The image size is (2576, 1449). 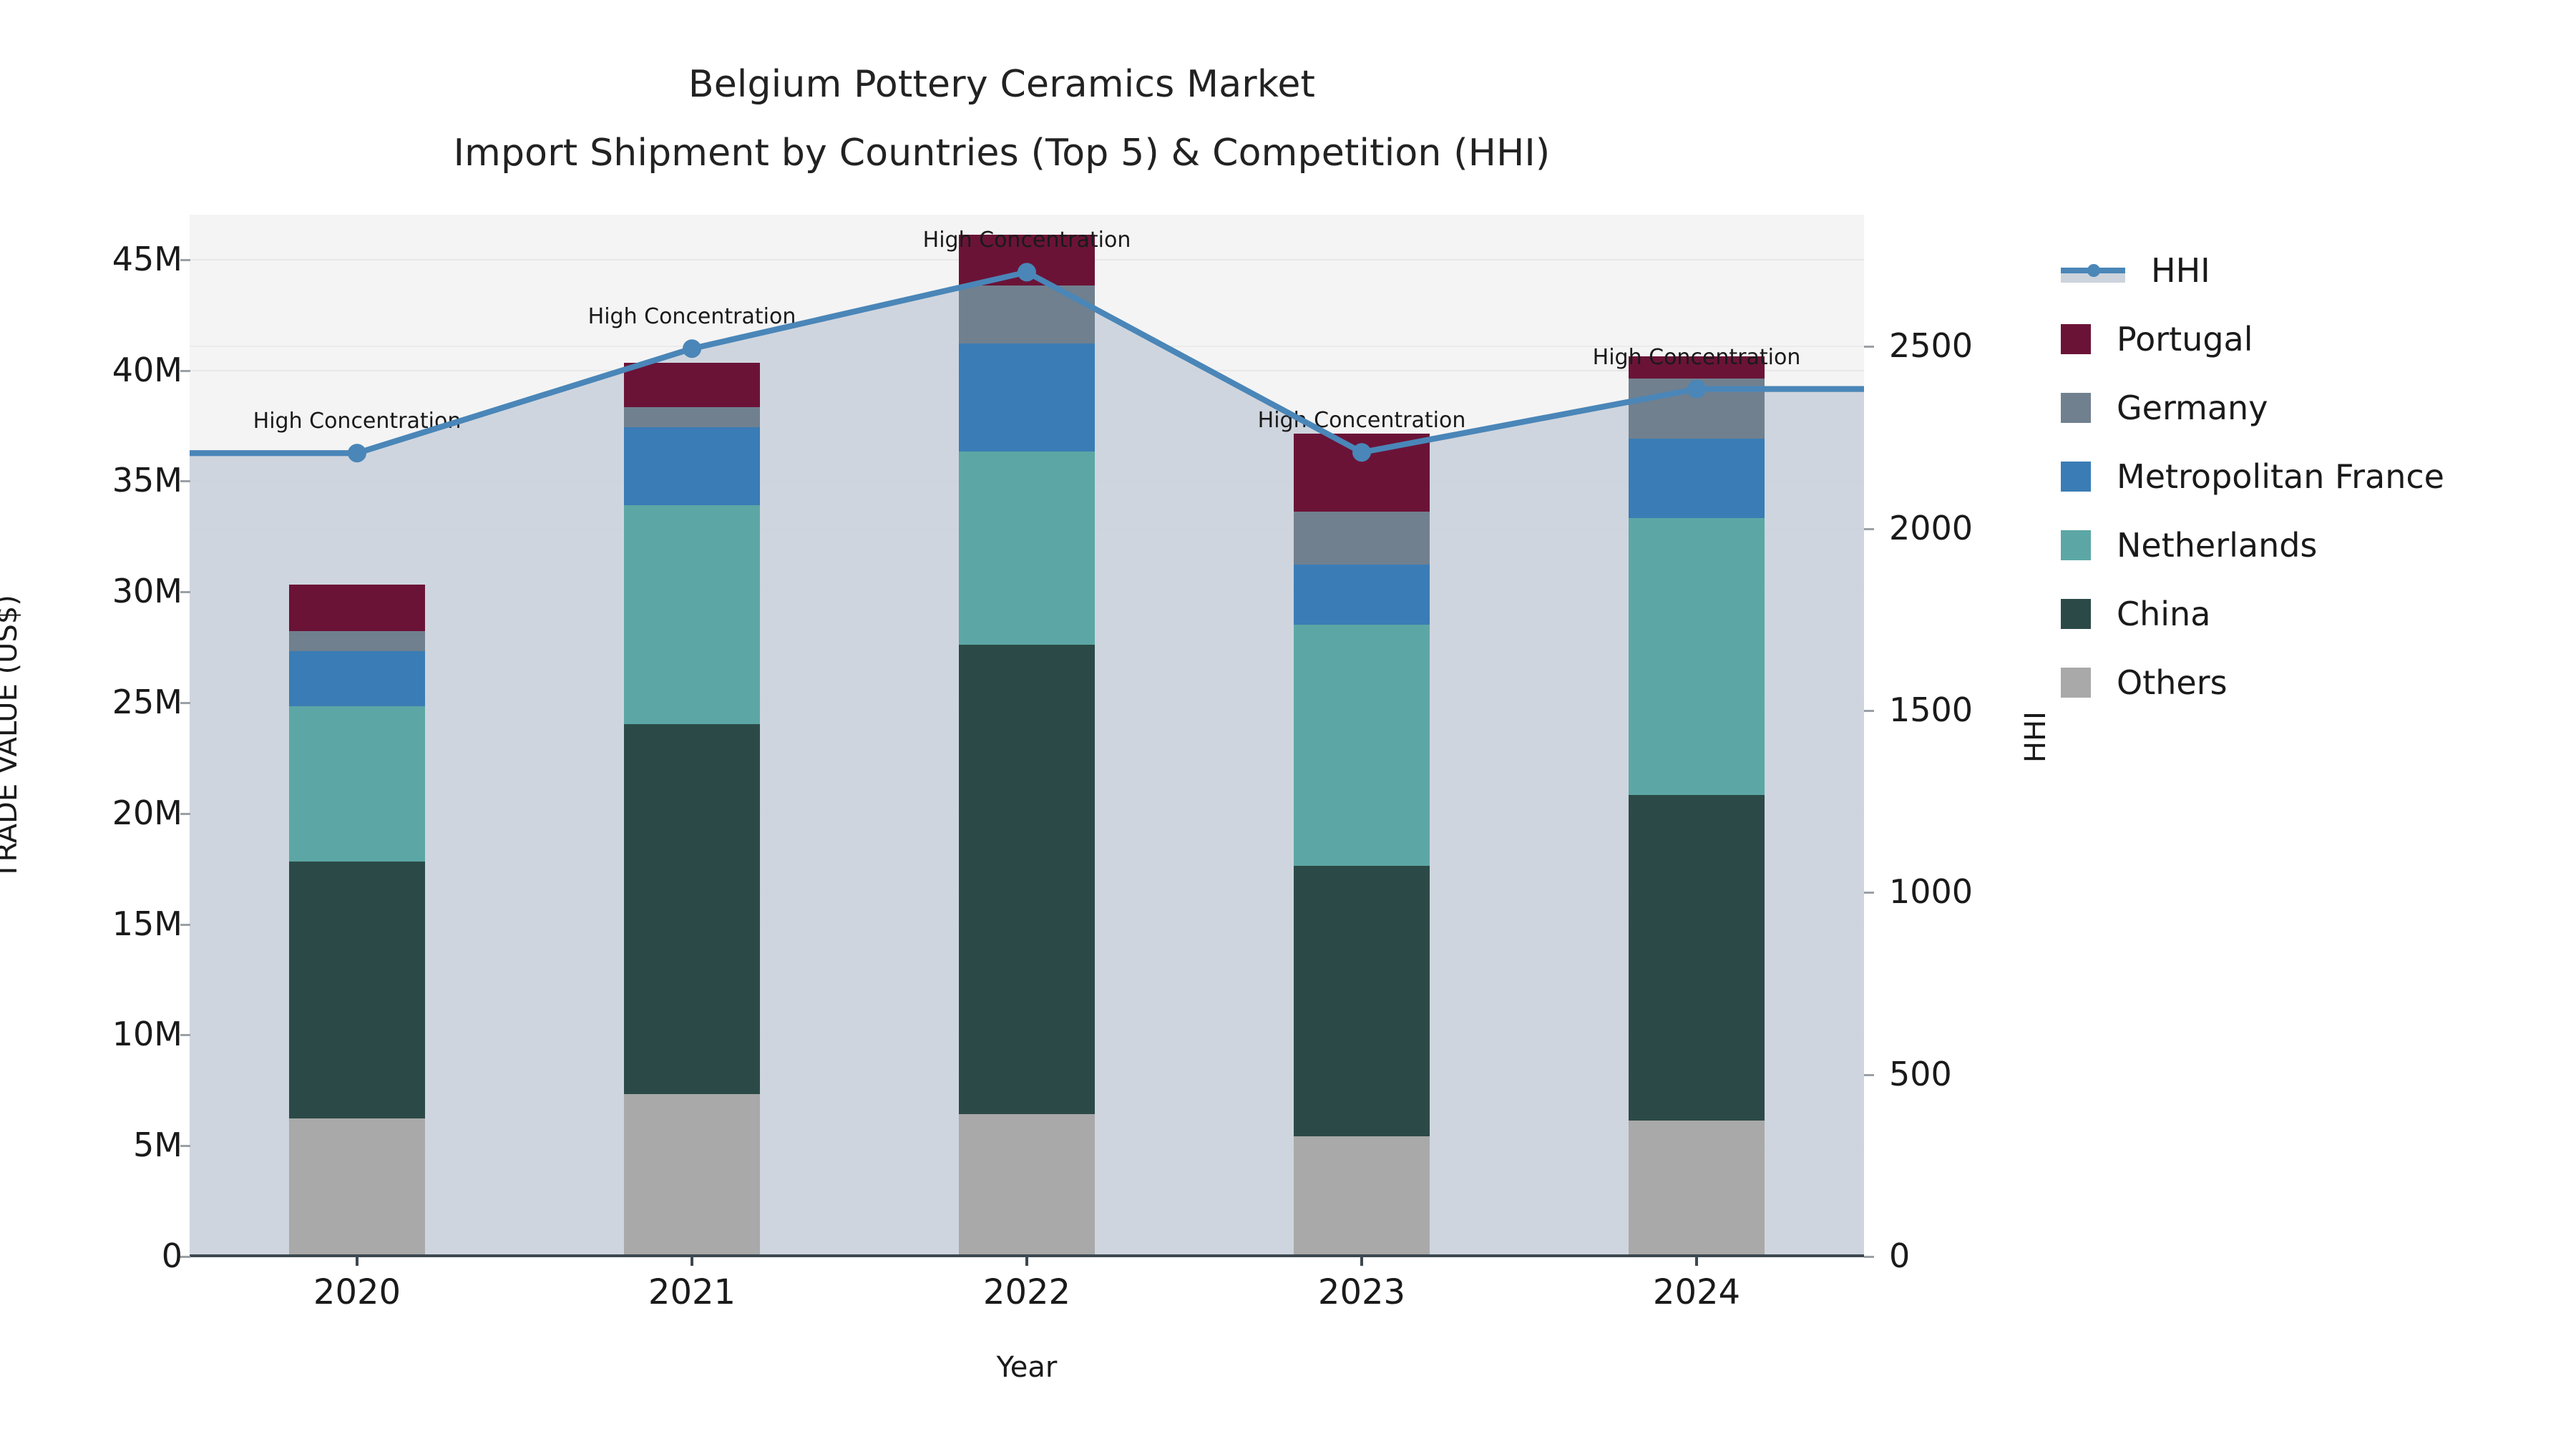 I want to click on annotation-high-concentration-2024: High Concentration, so click(x=1696, y=357).